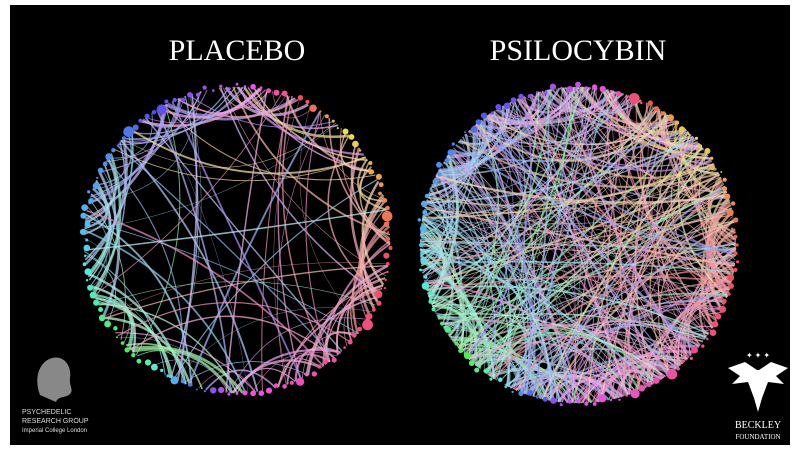 Image resolution: width=800 pixels, height=453 pixels. Describe the element at coordinates (54, 431) in the screenshot. I see `logo-text: Imperial College London` at that location.